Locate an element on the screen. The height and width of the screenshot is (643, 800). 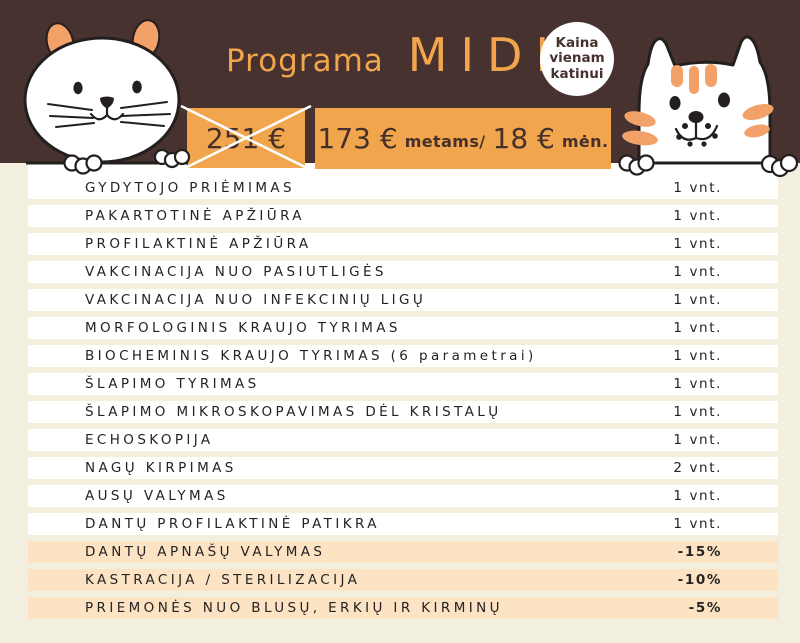
table-row: ŠLAPIMO TYRIMAS 1 vnt. is located at coordinates (403, 384).